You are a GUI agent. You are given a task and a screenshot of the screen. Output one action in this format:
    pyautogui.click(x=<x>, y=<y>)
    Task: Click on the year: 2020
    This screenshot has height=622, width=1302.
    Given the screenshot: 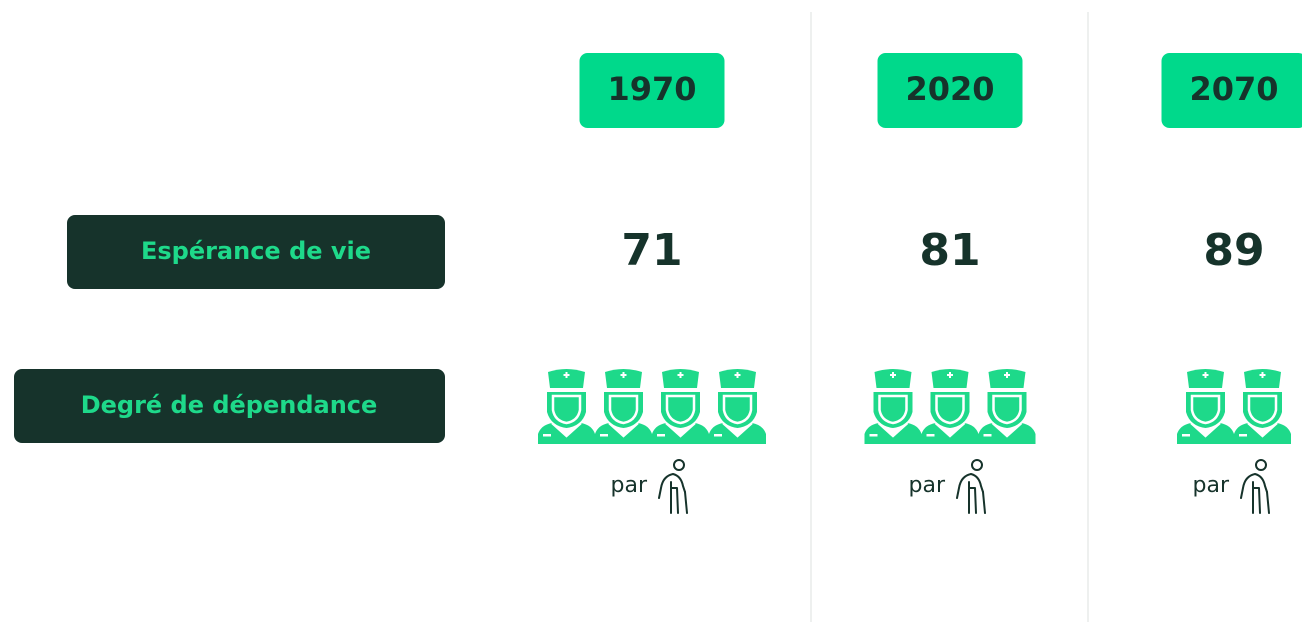 What is the action you would take?
    pyautogui.click(x=949, y=89)
    